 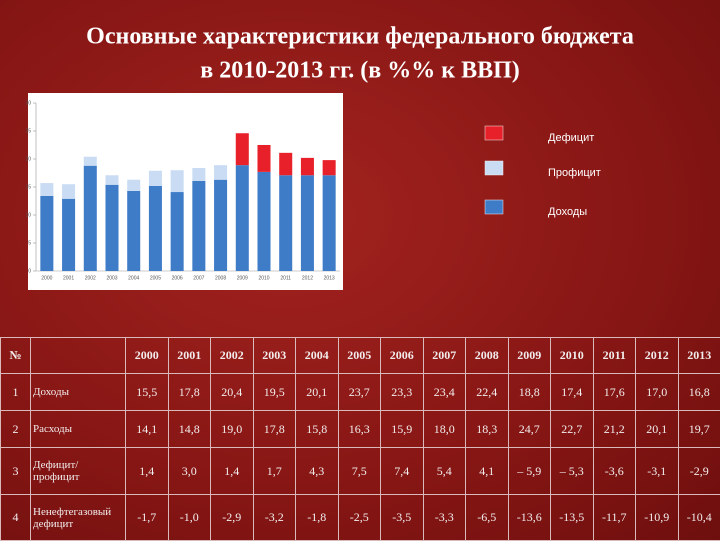 What do you see at coordinates (529, 392) in the screenshot?
I see `table-cell: 18,8` at bounding box center [529, 392].